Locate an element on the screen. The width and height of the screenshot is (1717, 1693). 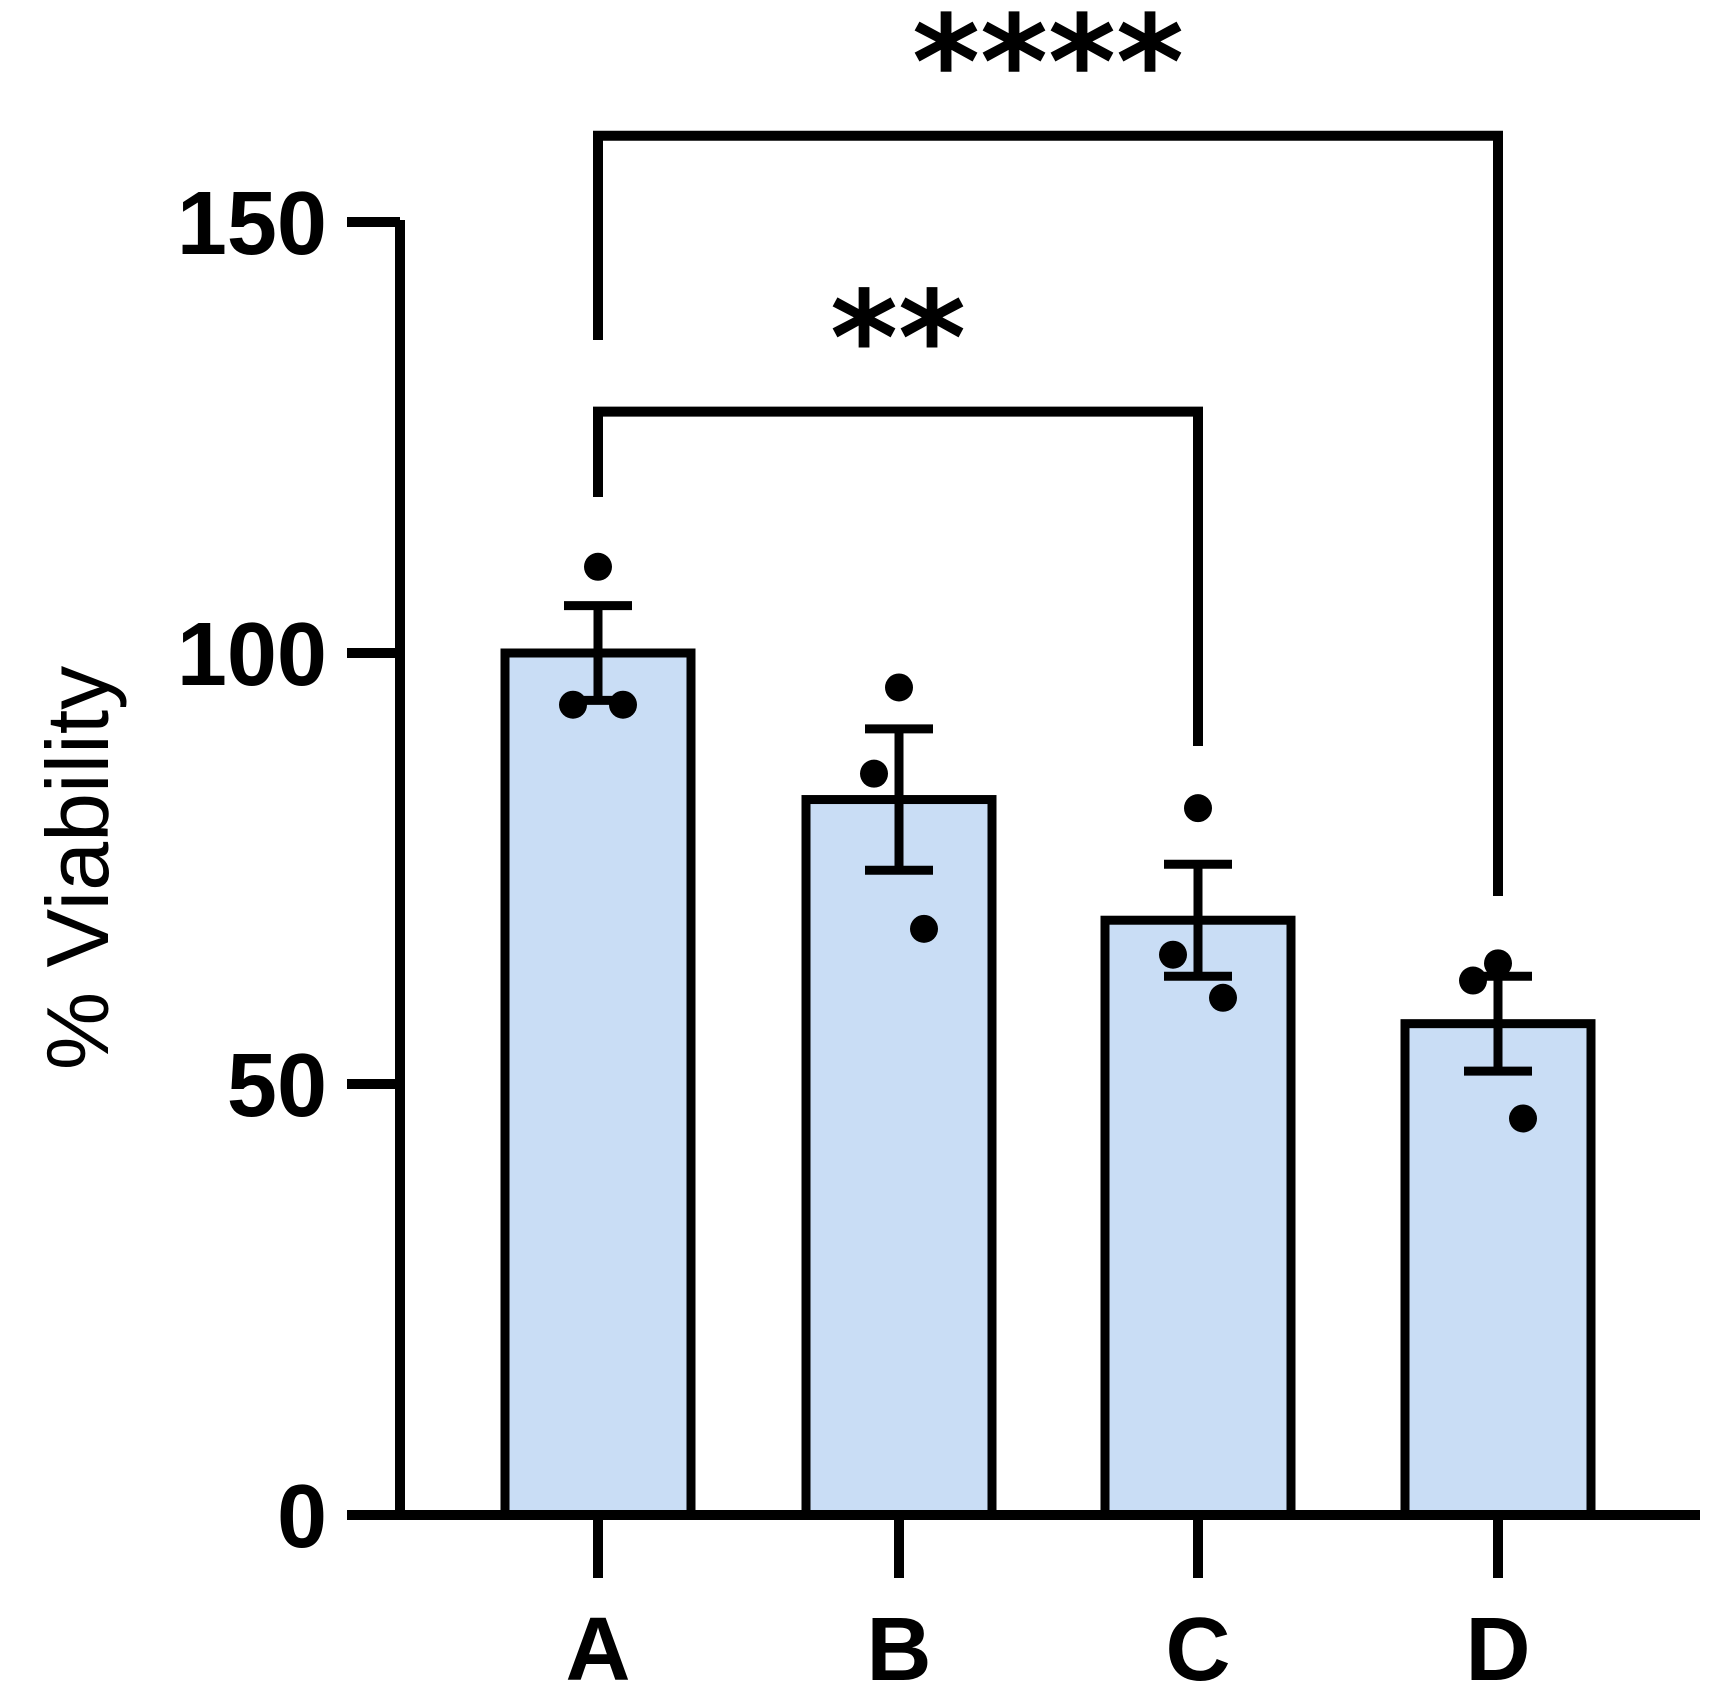
y-tick-label-150: 150 is located at coordinates (252, 224).